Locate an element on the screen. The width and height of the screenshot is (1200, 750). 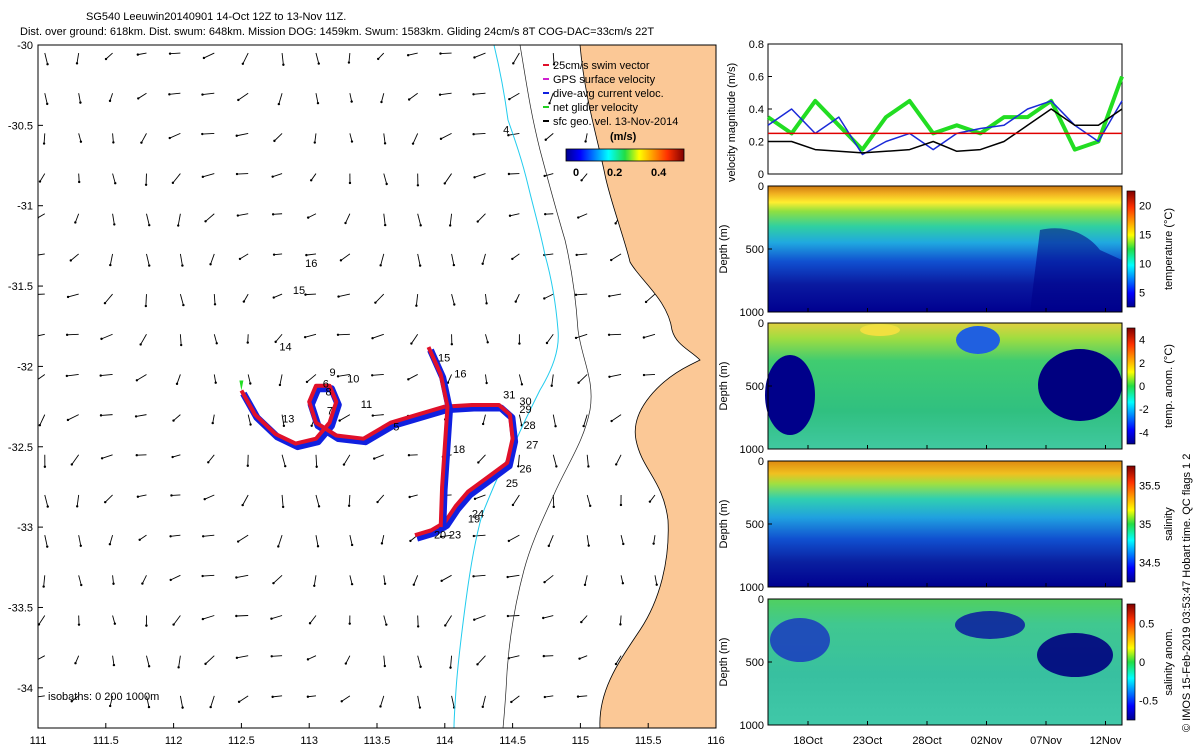
velocity-panel: 0 0.2 0.4 0.6 0.8 velocity magnitude (m/s) is located at coordinates (925, 110).